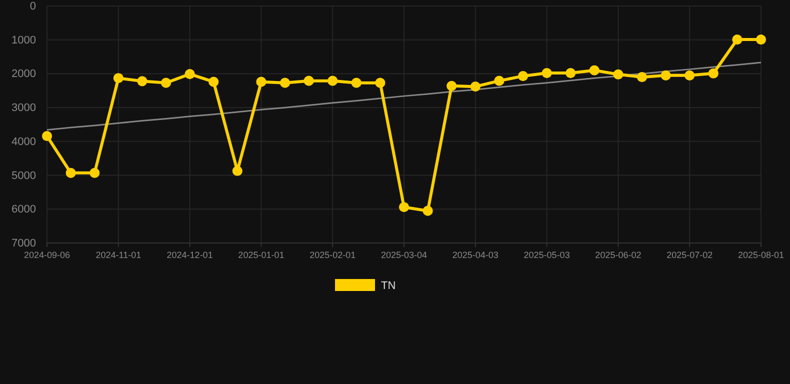 This screenshot has width=790, height=384. I want to click on x-tick-label: 2025-07-02, so click(689, 255).